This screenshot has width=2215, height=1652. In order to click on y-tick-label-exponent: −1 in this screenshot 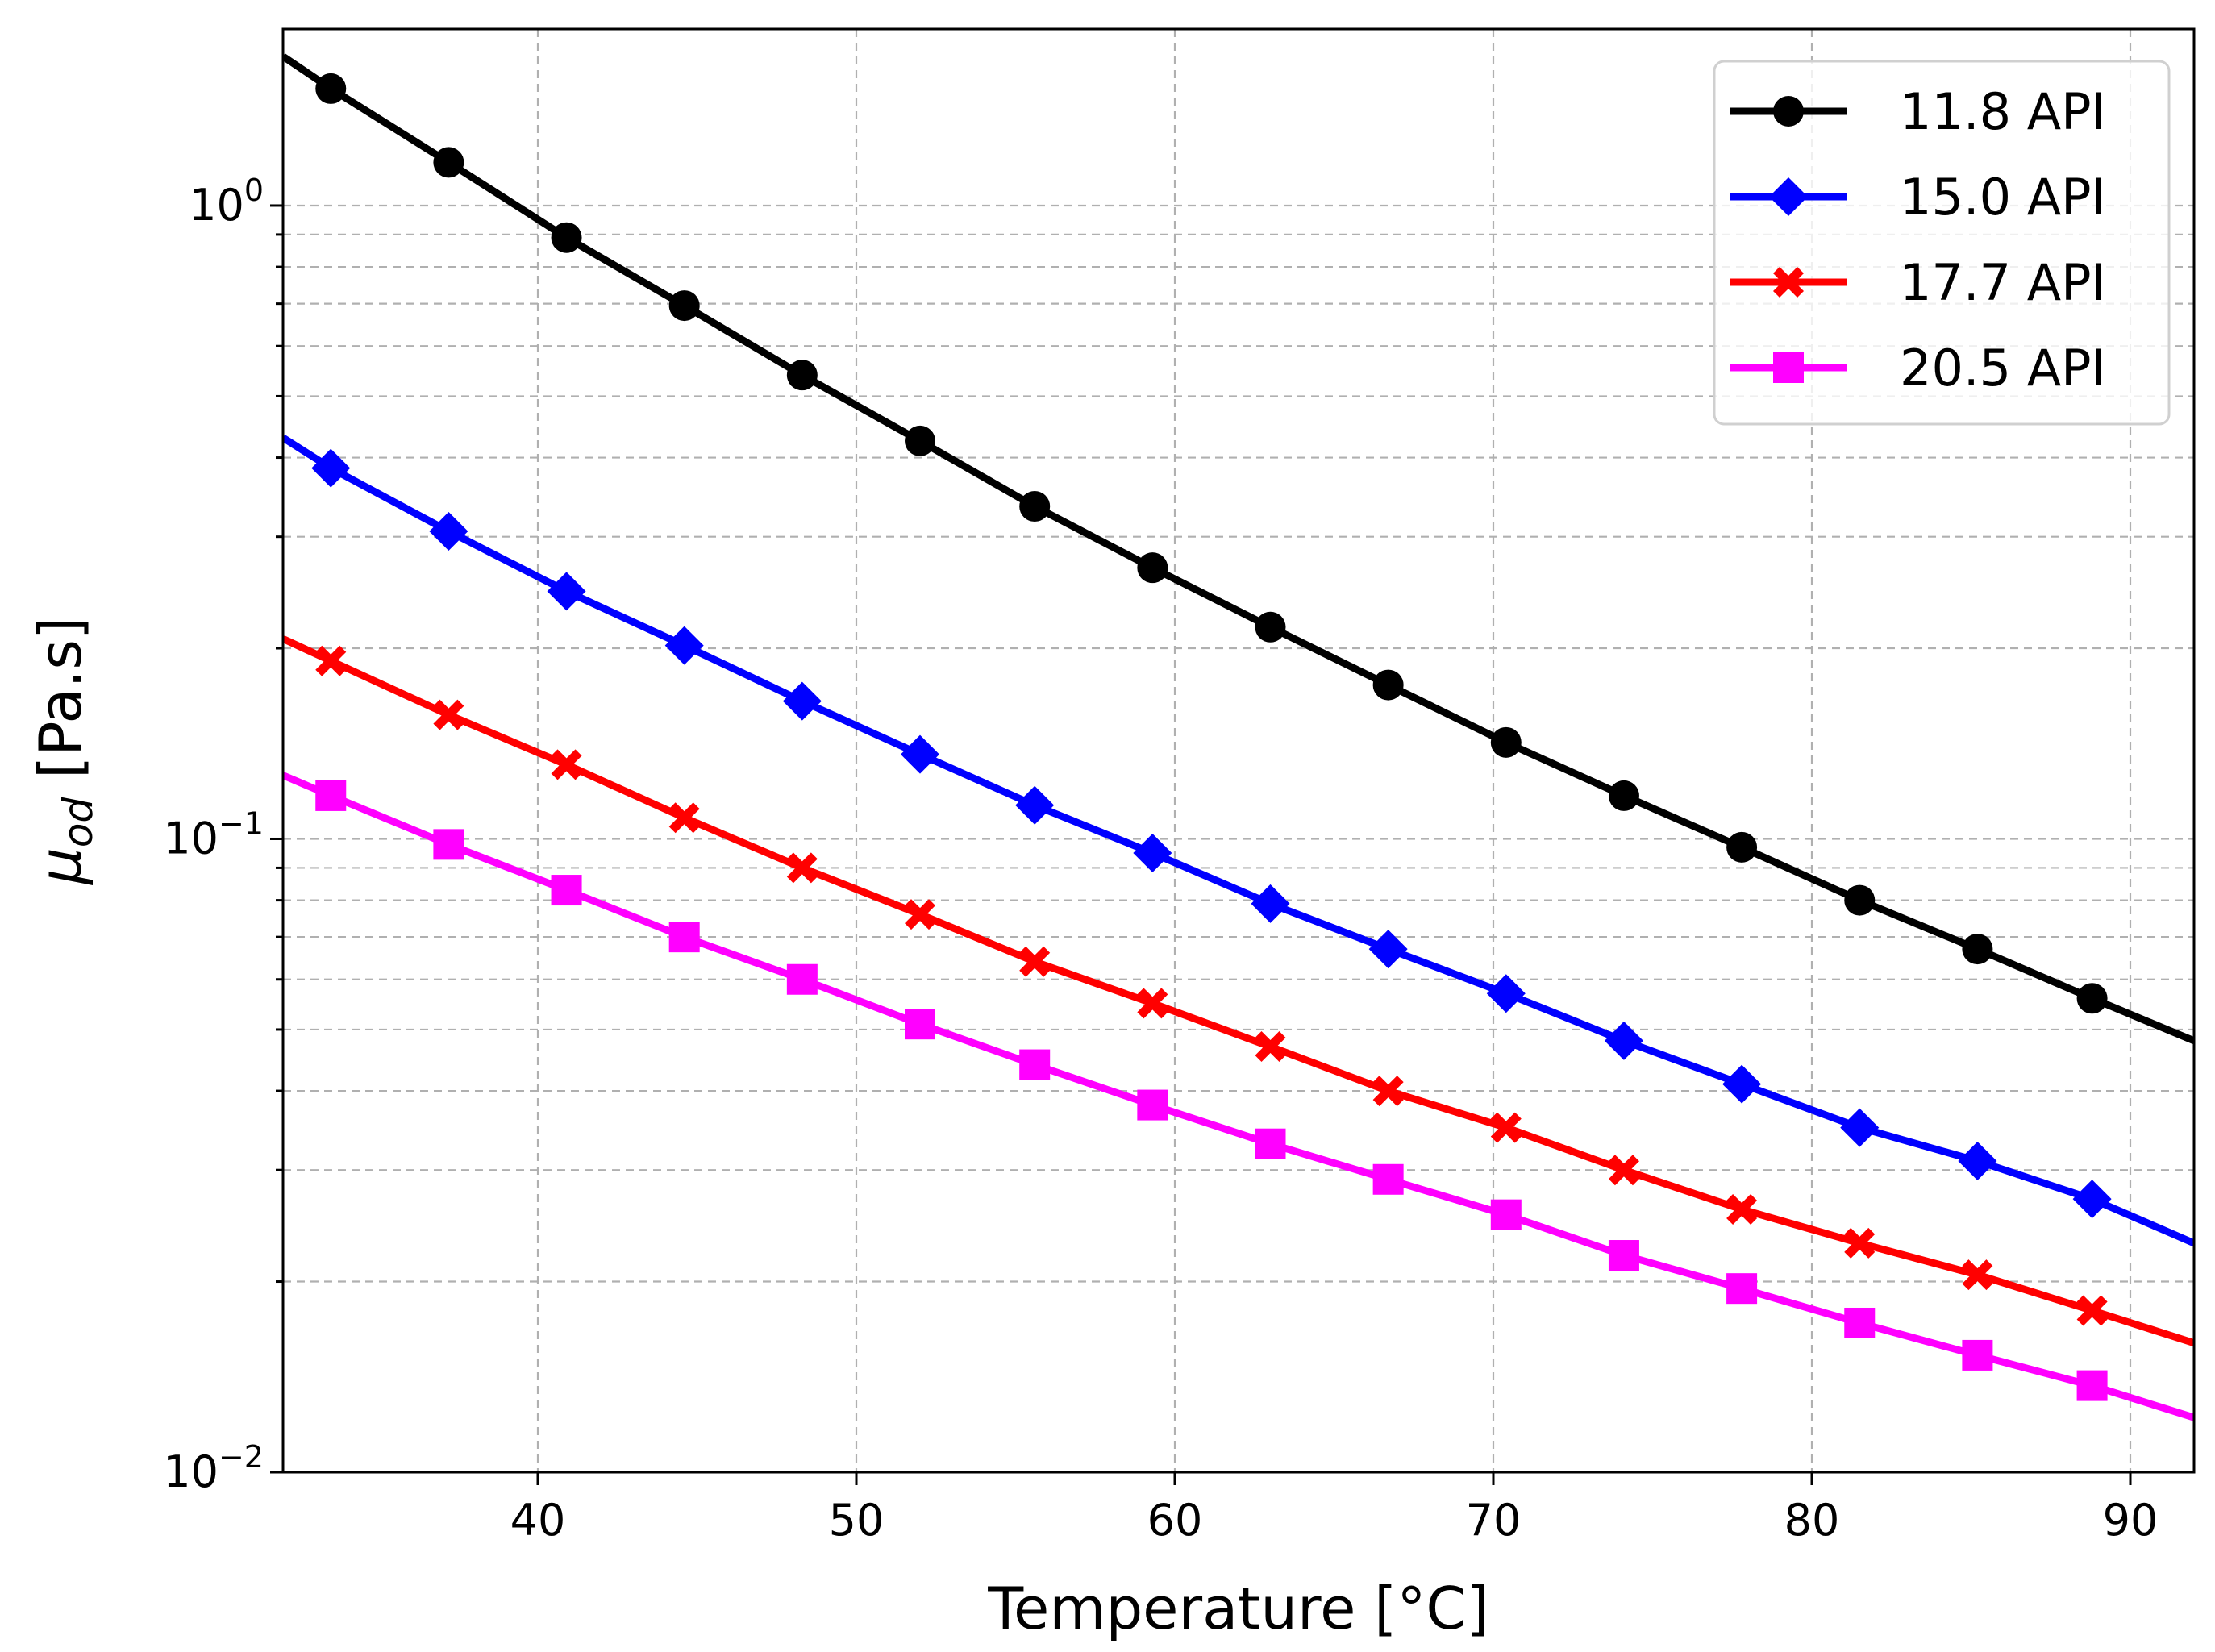, I will do `click(241, 823)`.